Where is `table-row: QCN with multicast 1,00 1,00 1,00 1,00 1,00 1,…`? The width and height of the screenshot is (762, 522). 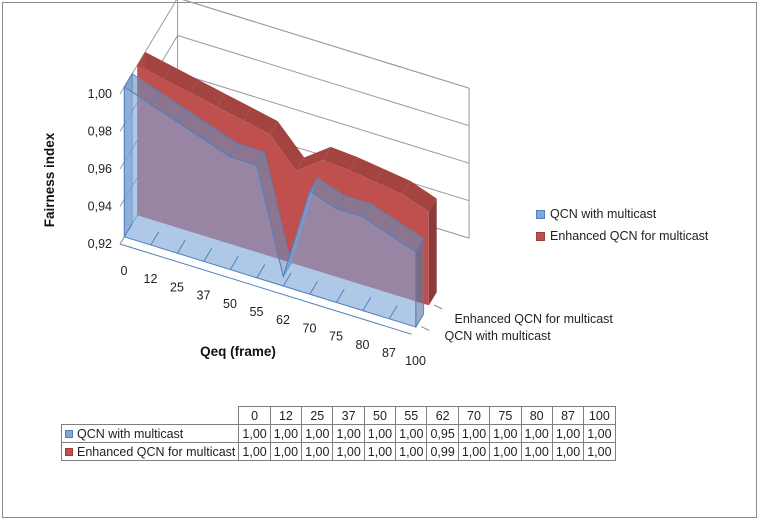 table-row: QCN with multicast 1,00 1,00 1,00 1,00 1,00 1,… is located at coordinates (338, 433).